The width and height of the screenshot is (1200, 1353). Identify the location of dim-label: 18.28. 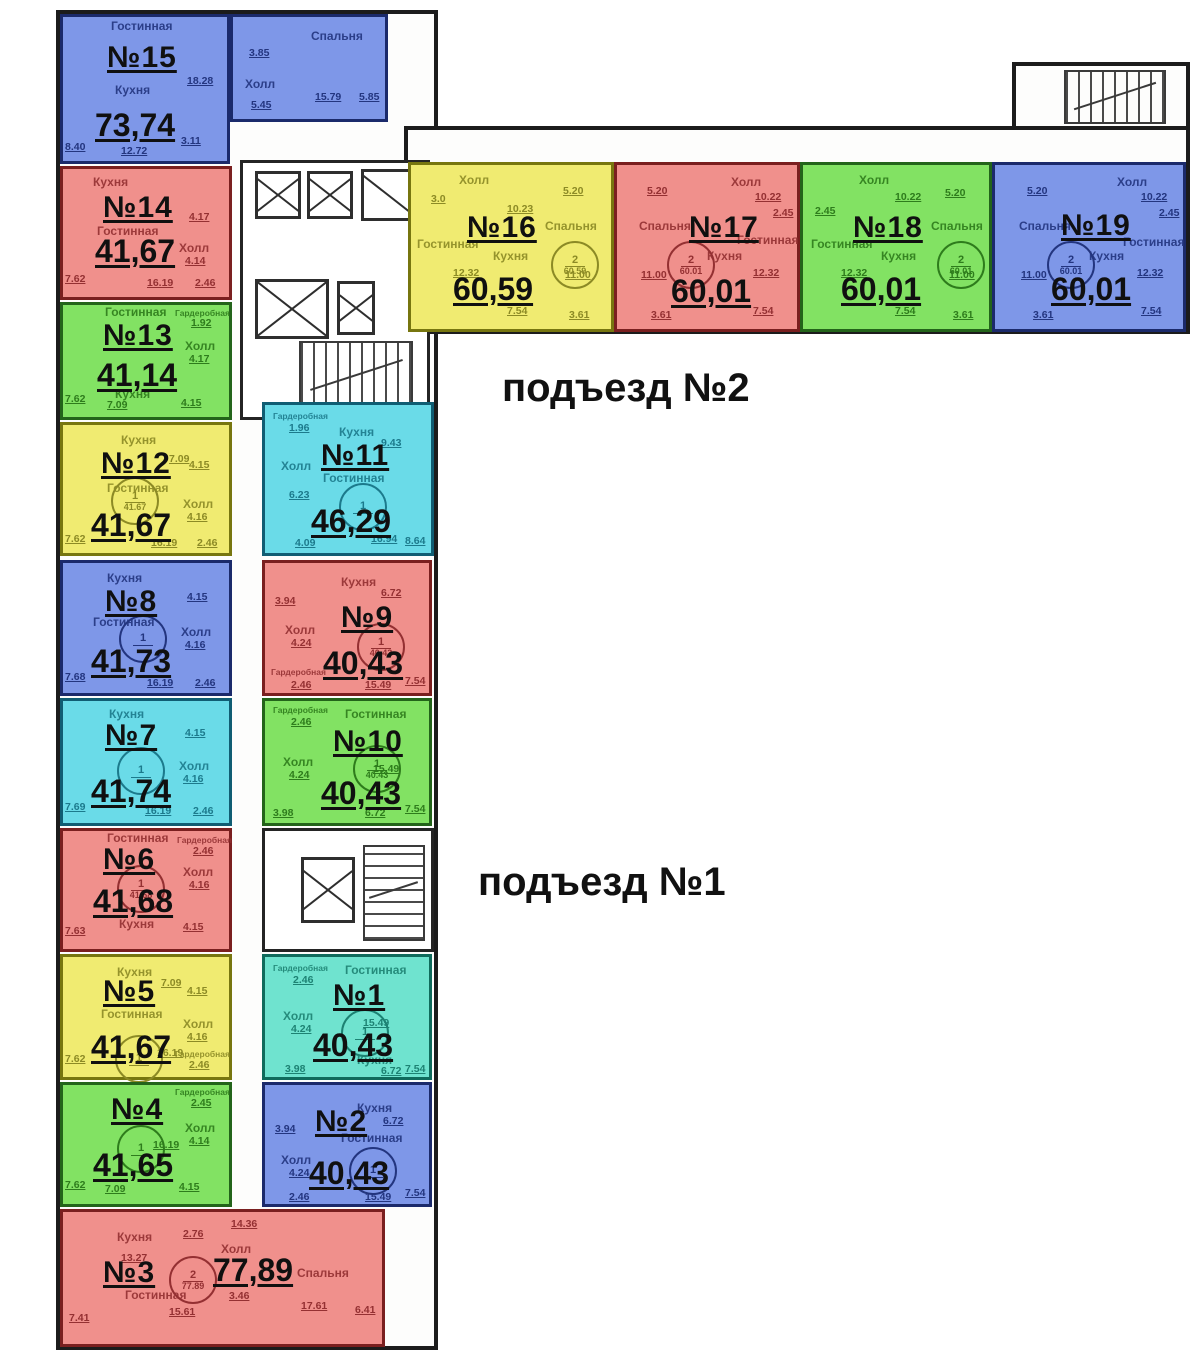
(200, 81).